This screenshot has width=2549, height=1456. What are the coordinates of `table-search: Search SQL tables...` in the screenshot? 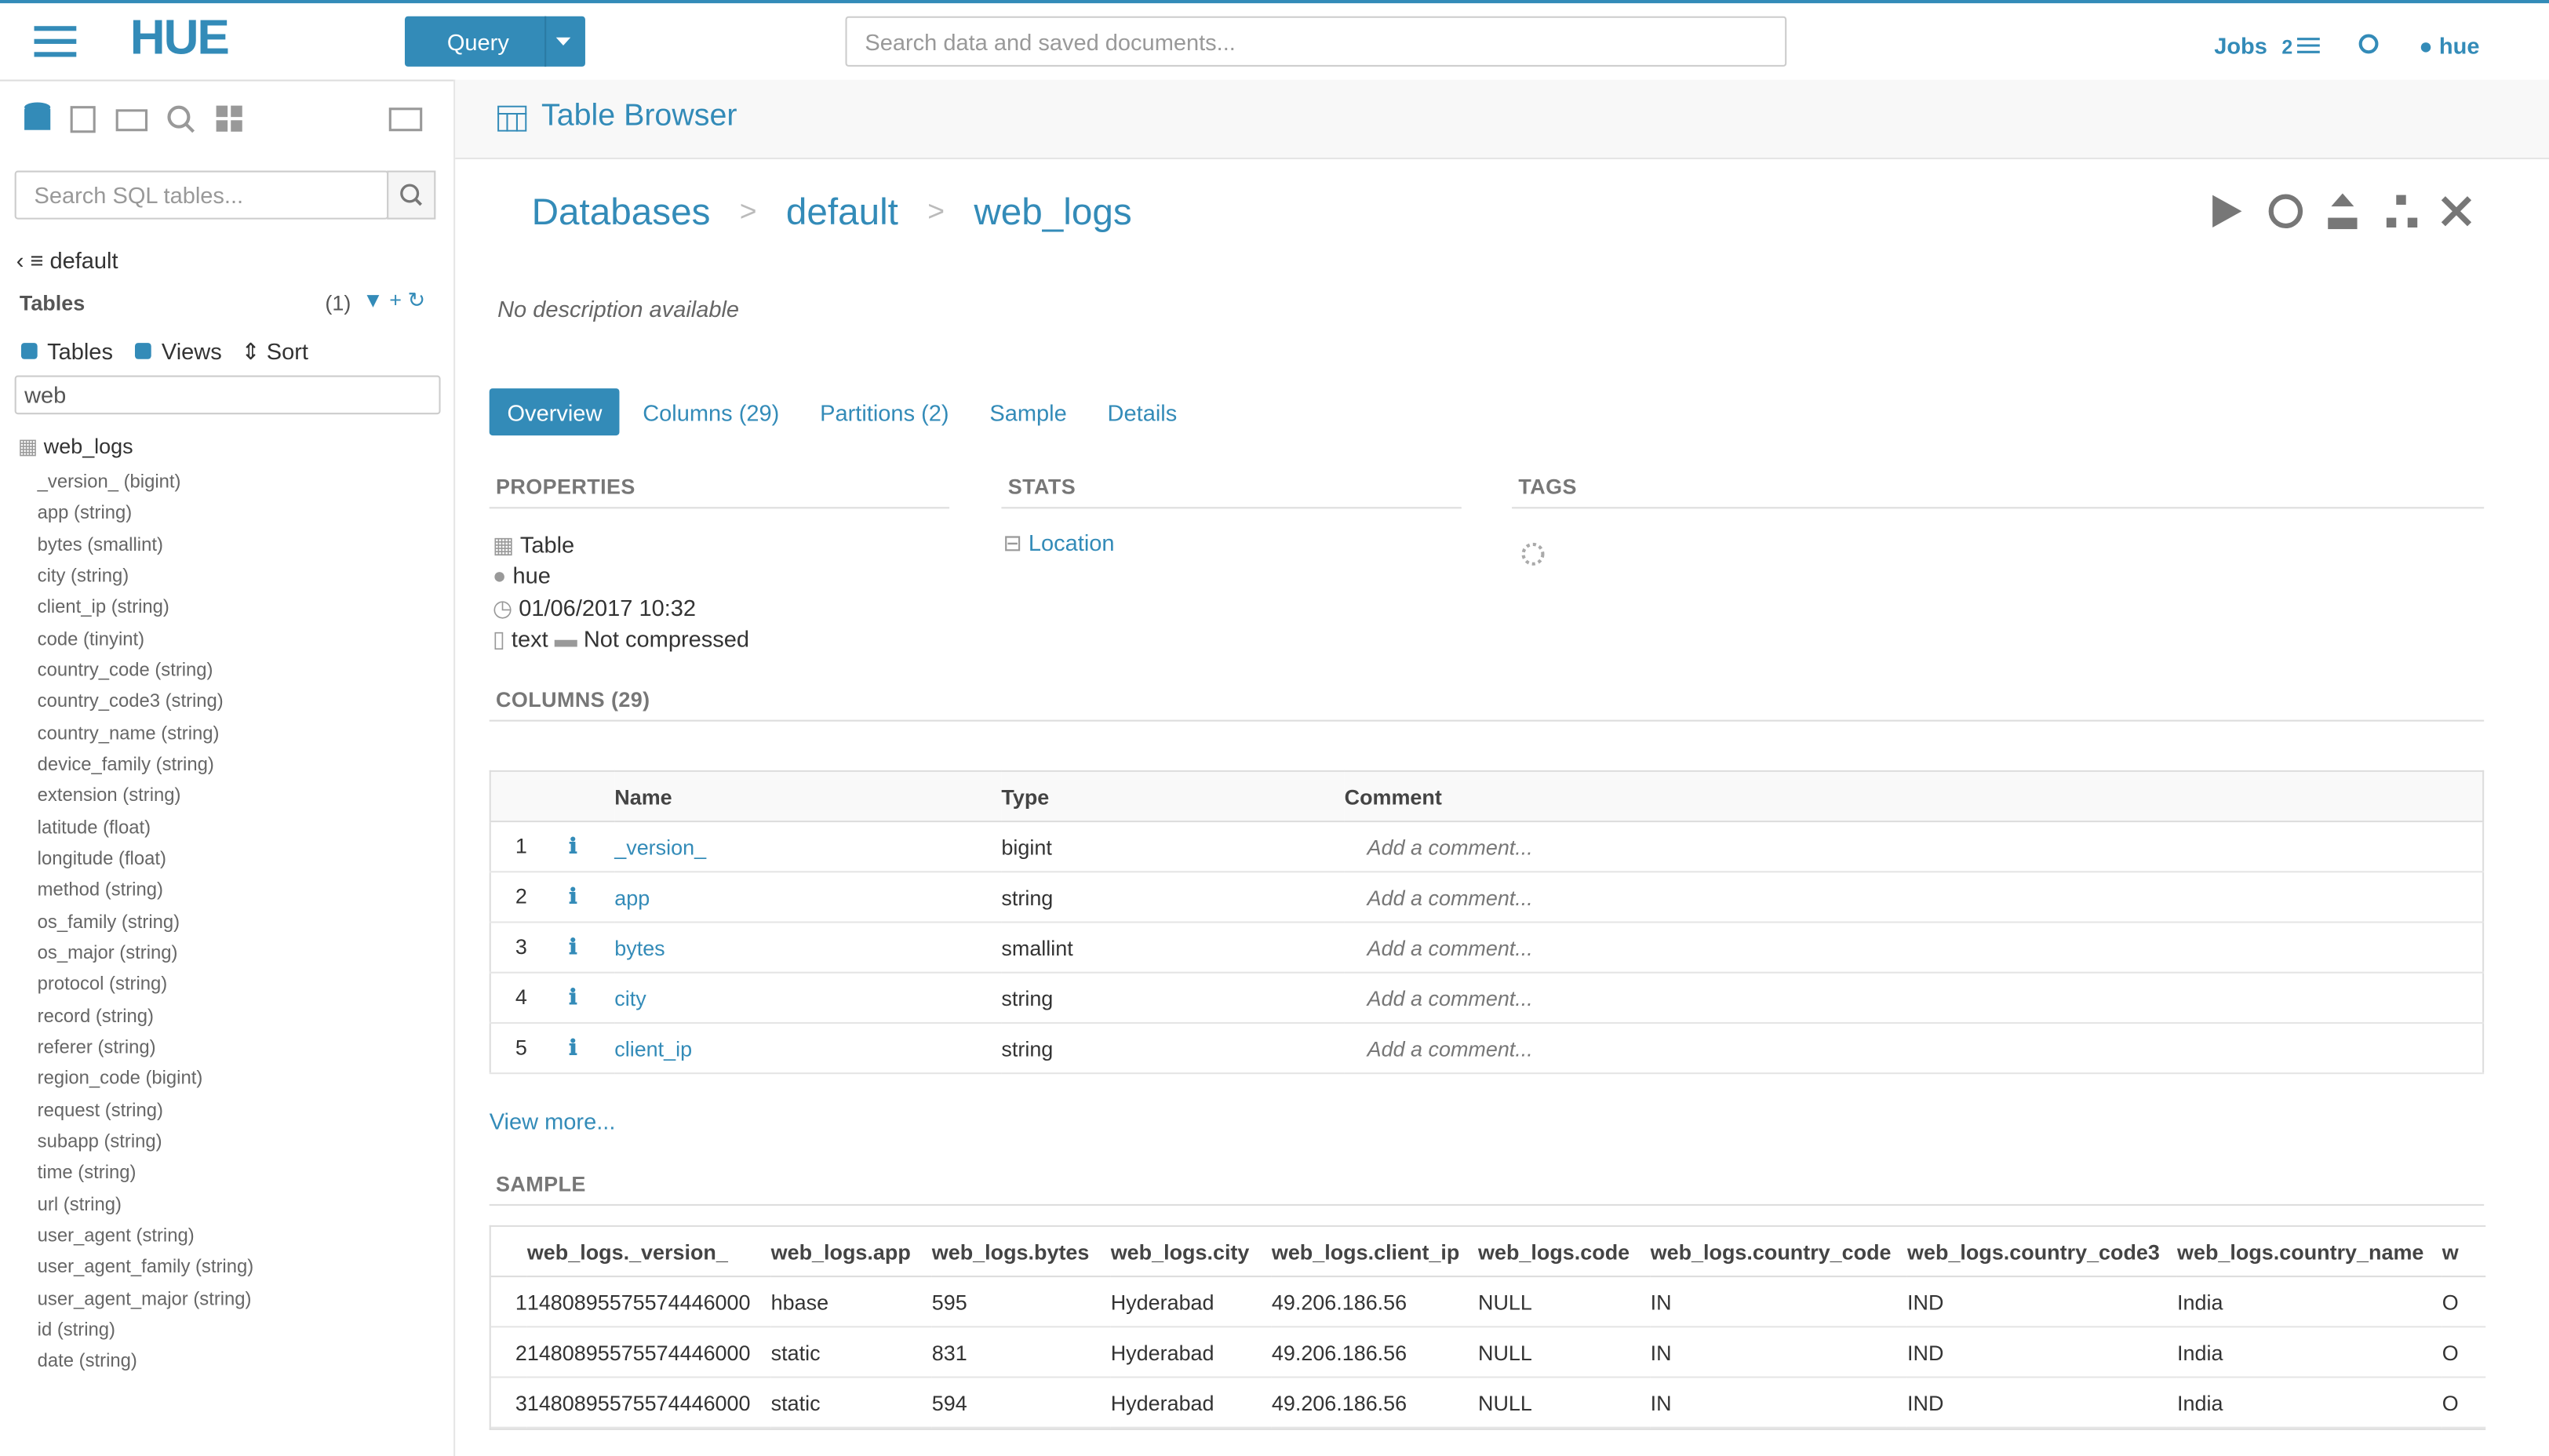 It's located at (201, 195).